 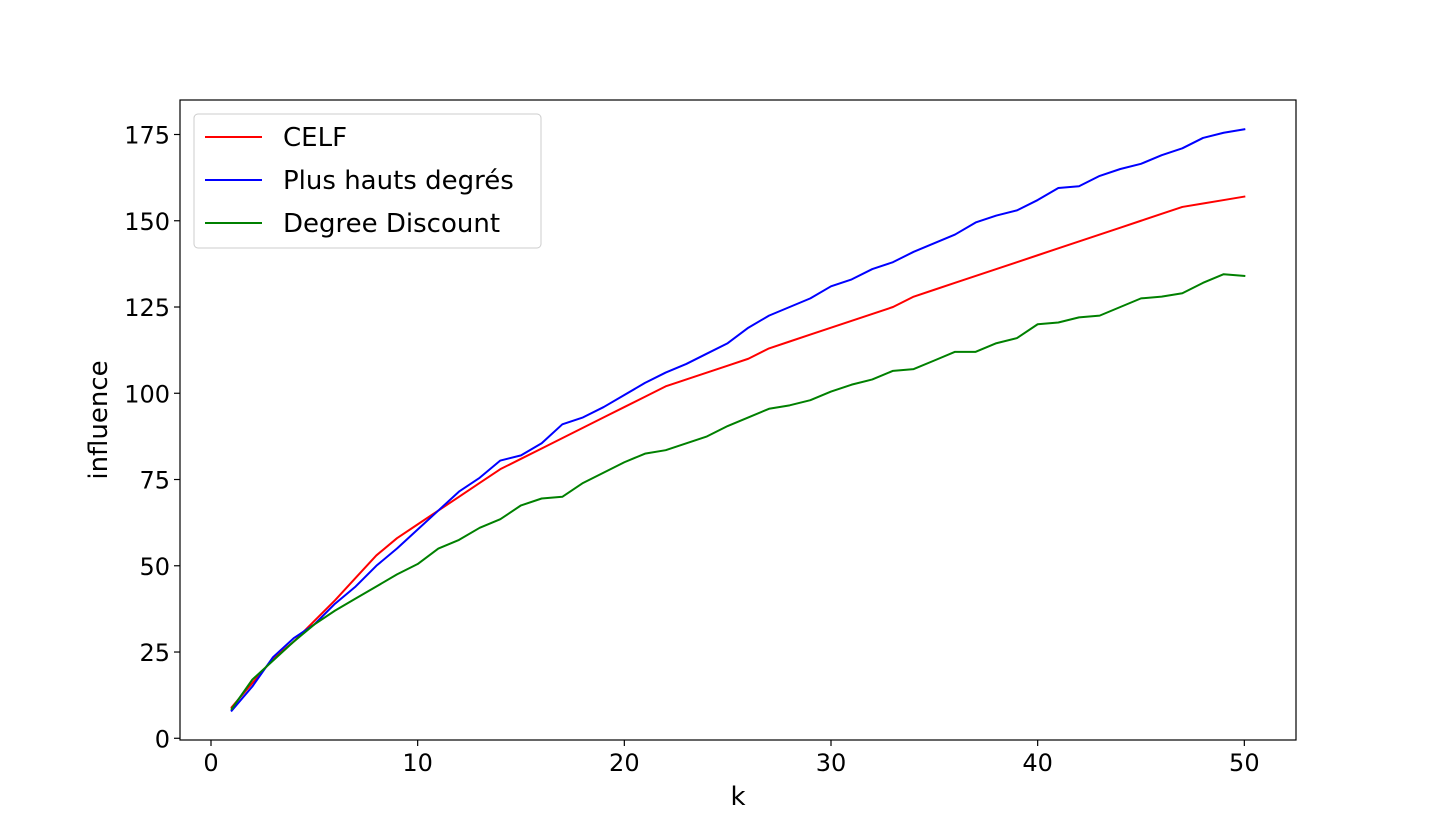 I want to click on y-axis-ticks: 0 25 50 75 100 125 150 175, so click(x=152, y=437).